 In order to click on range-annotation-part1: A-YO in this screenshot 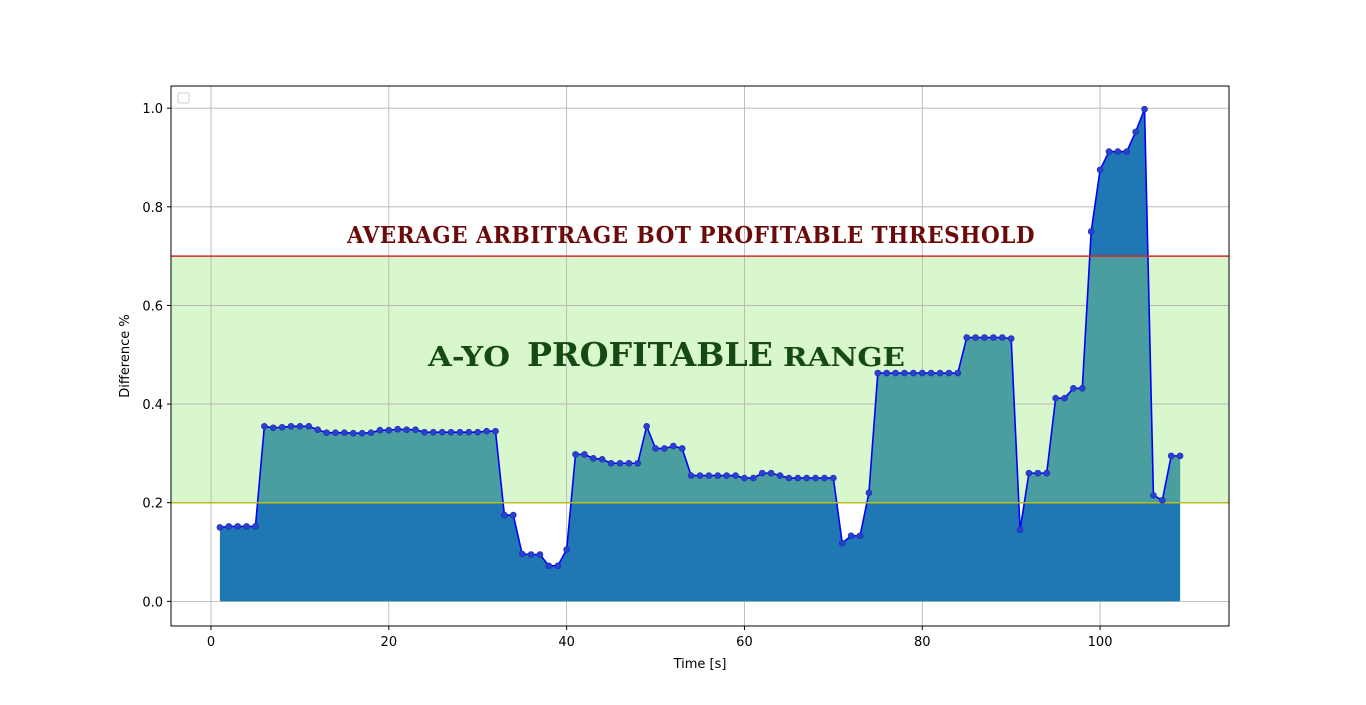, I will do `click(468, 357)`.